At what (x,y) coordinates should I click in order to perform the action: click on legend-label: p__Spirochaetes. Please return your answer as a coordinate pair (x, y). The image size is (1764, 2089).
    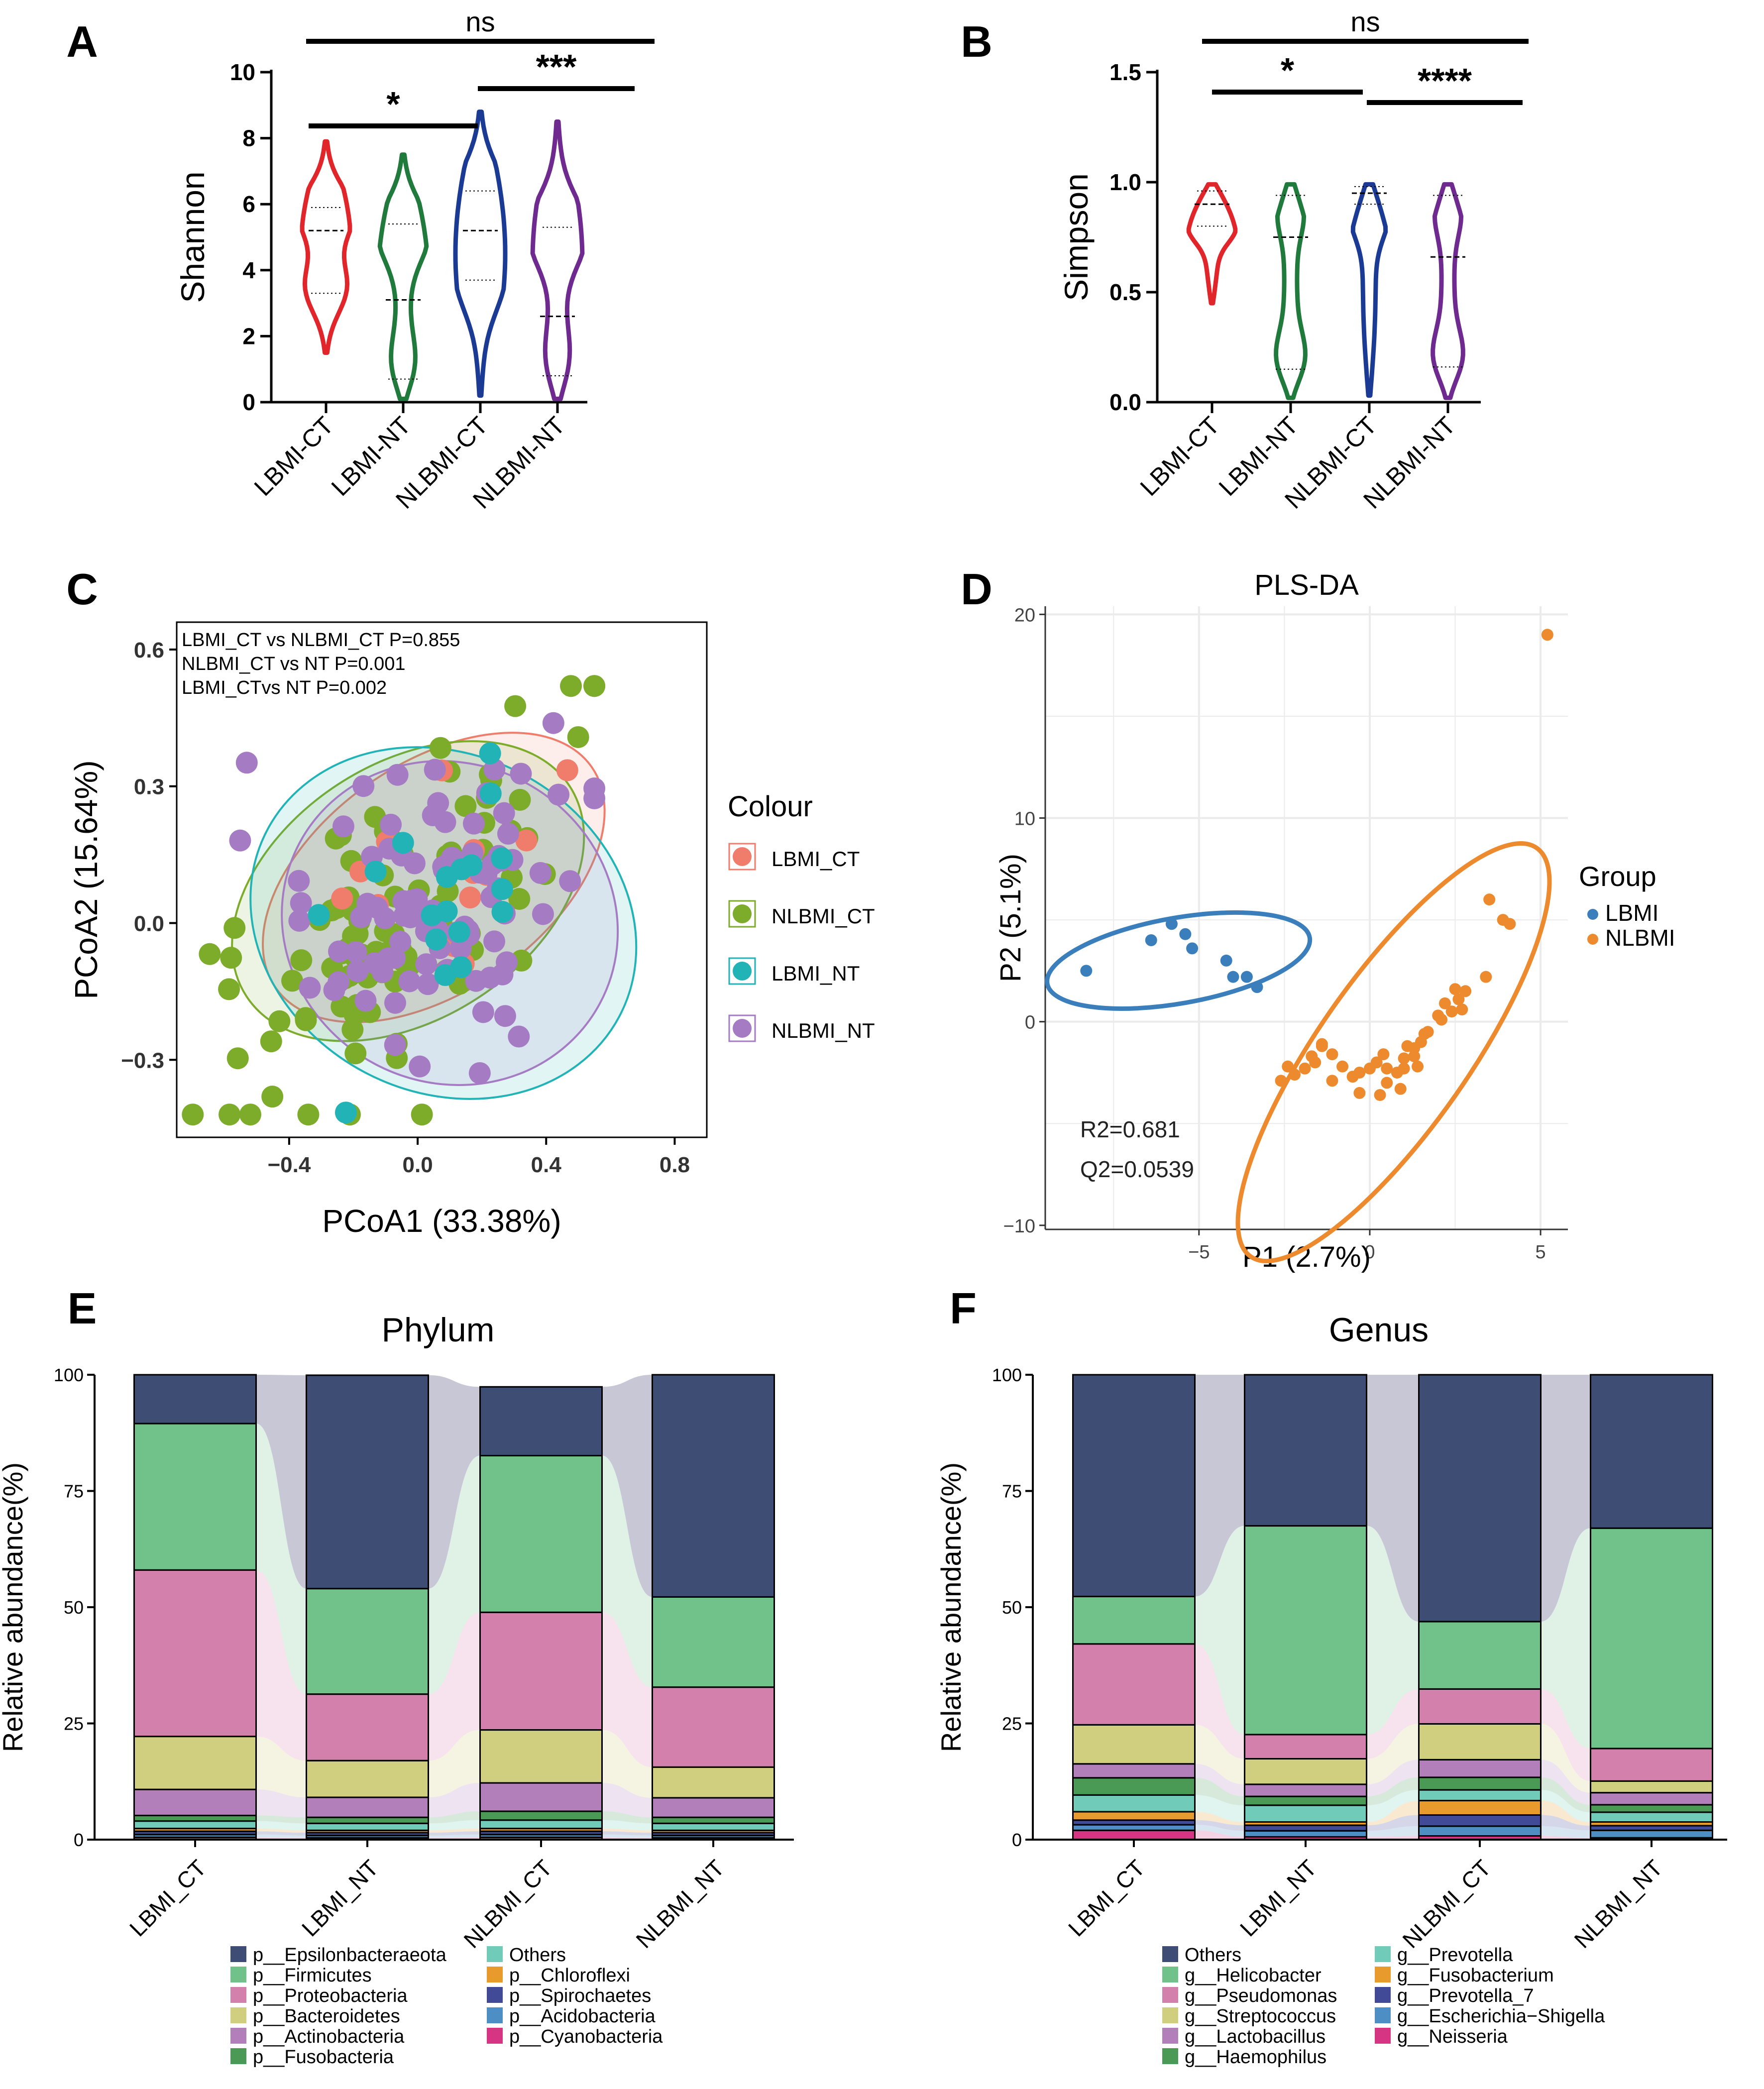
    Looking at the image, I should click on (580, 1995).